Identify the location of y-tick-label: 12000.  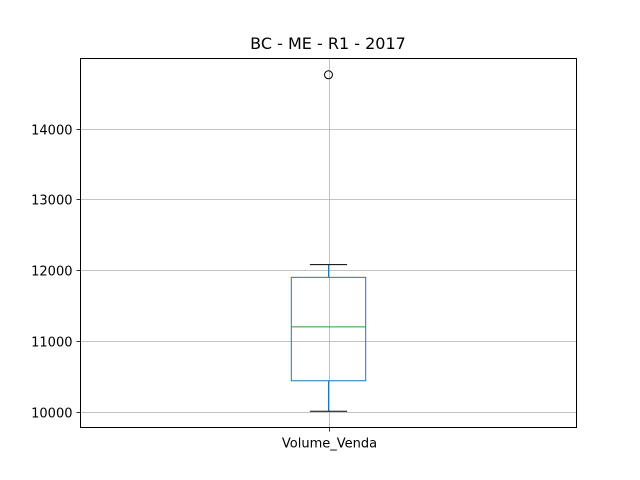
(51, 272).